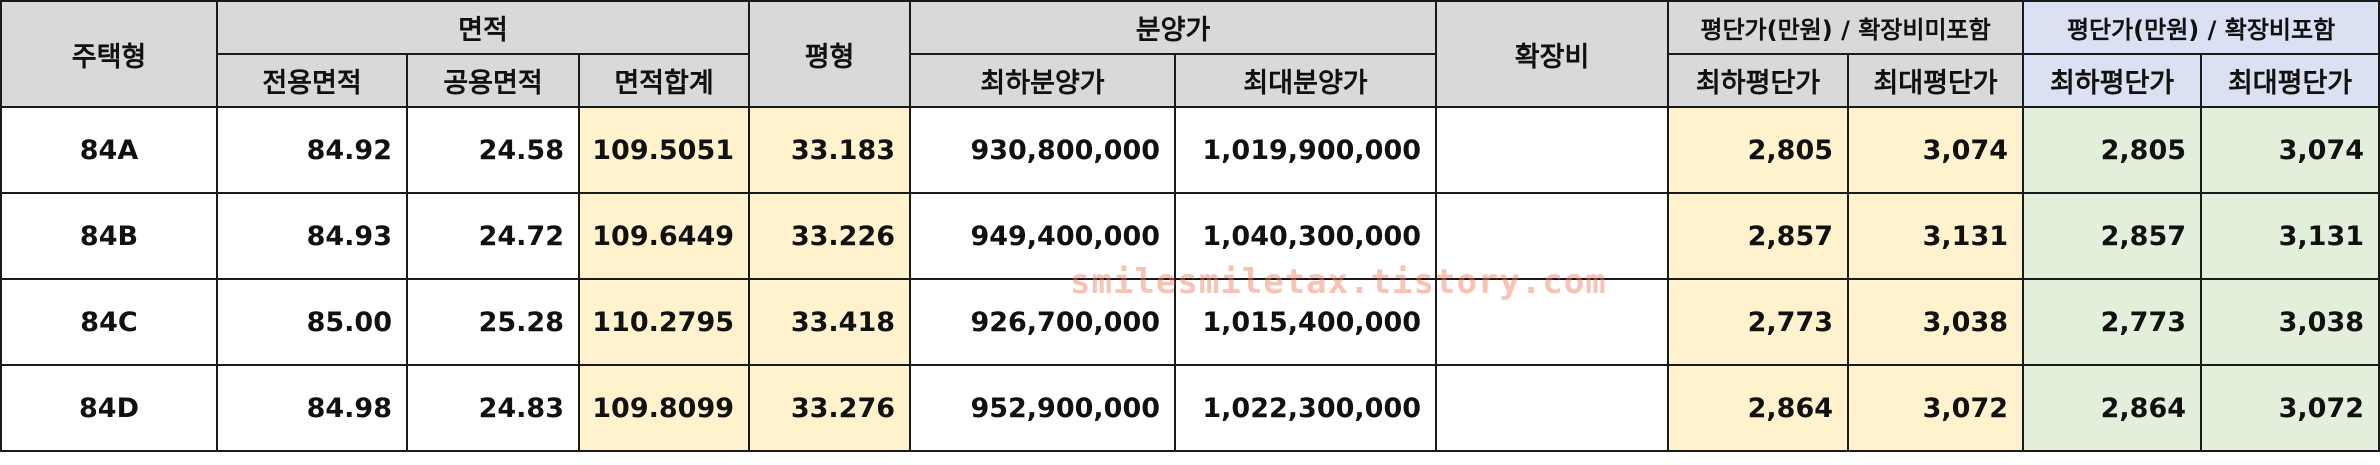 This screenshot has height=465, width=2380. I want to click on cell-area-common: 24.72, so click(493, 236).